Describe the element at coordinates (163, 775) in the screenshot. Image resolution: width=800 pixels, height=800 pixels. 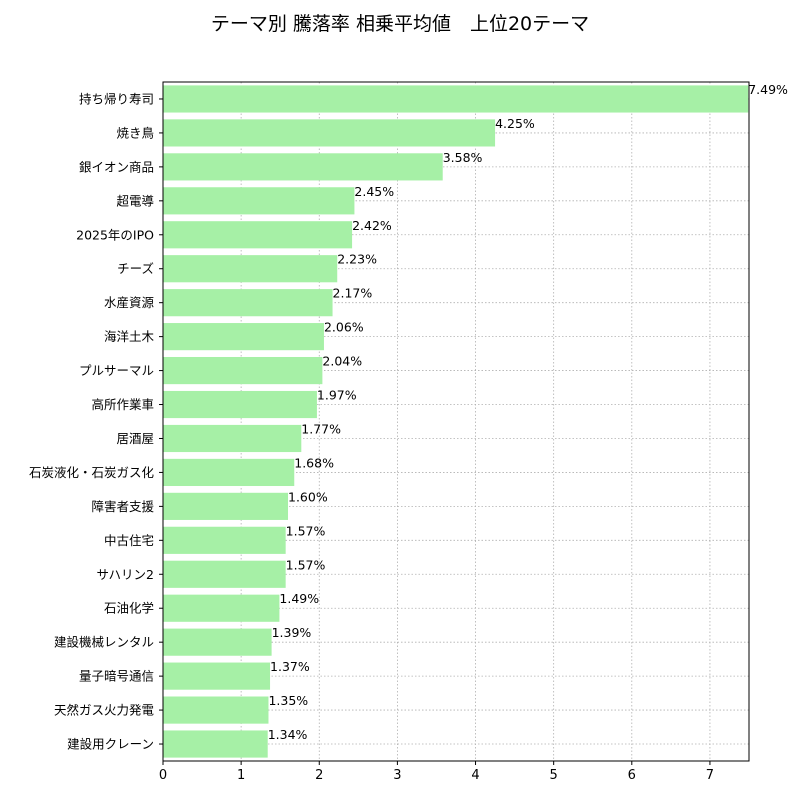
I see `x-tick-label: 0` at that location.